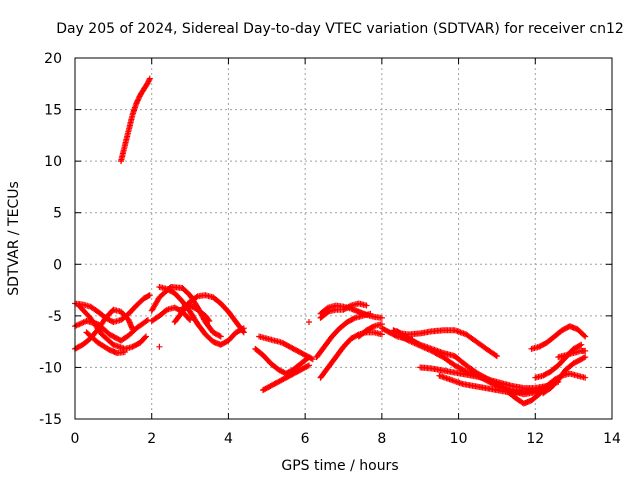 This screenshot has height=480, width=640. Describe the element at coordinates (228, 439) in the screenshot. I see `x-tick-label: 4` at that location.